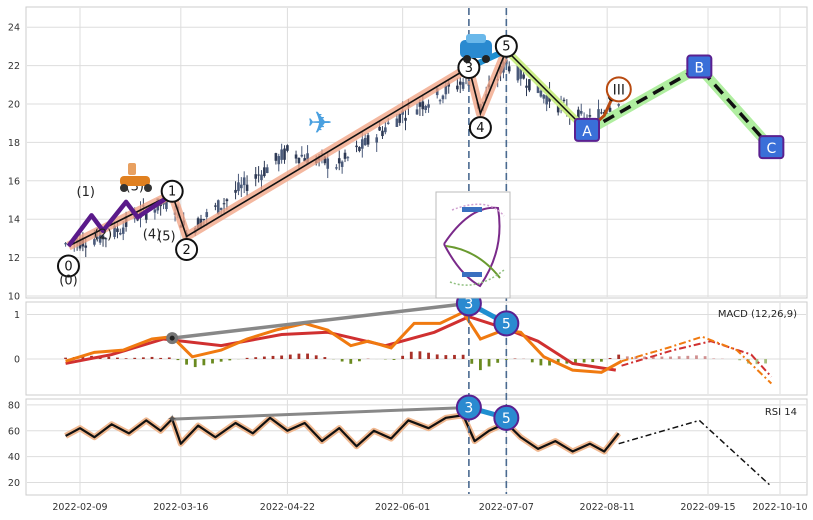  What do you see at coordinates (152, 234) in the screenshot?
I see `subwave-label: (4)` at bounding box center [152, 234].